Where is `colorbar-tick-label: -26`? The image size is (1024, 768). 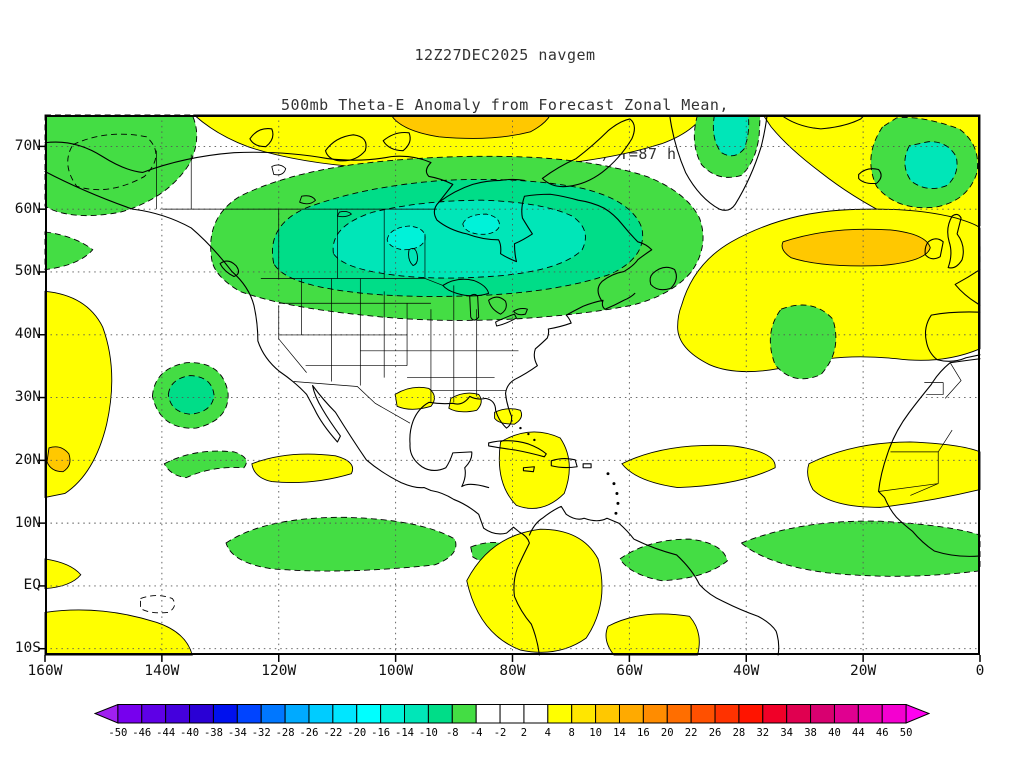 colorbar-tick-label: -26 is located at coordinates (308, 733).